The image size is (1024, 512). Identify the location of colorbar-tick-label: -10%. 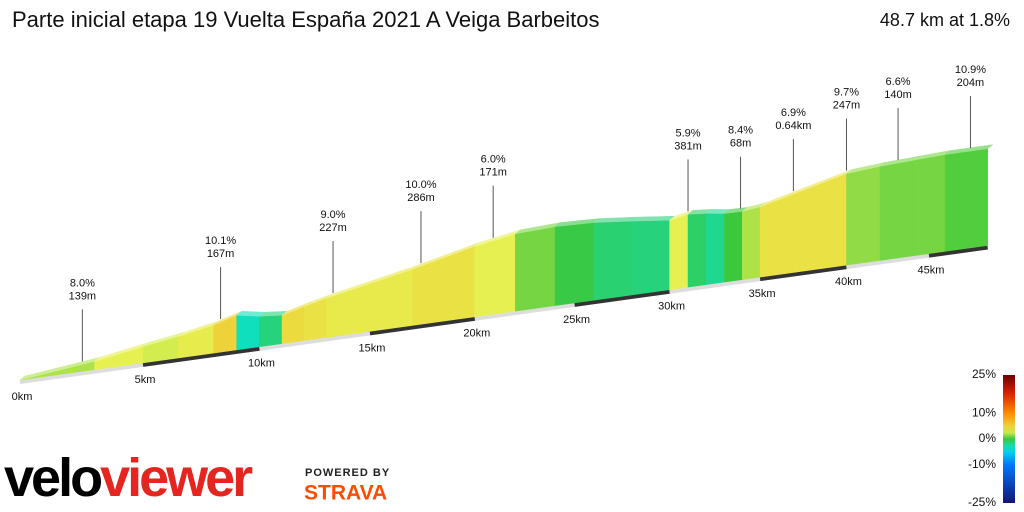
(982, 464).